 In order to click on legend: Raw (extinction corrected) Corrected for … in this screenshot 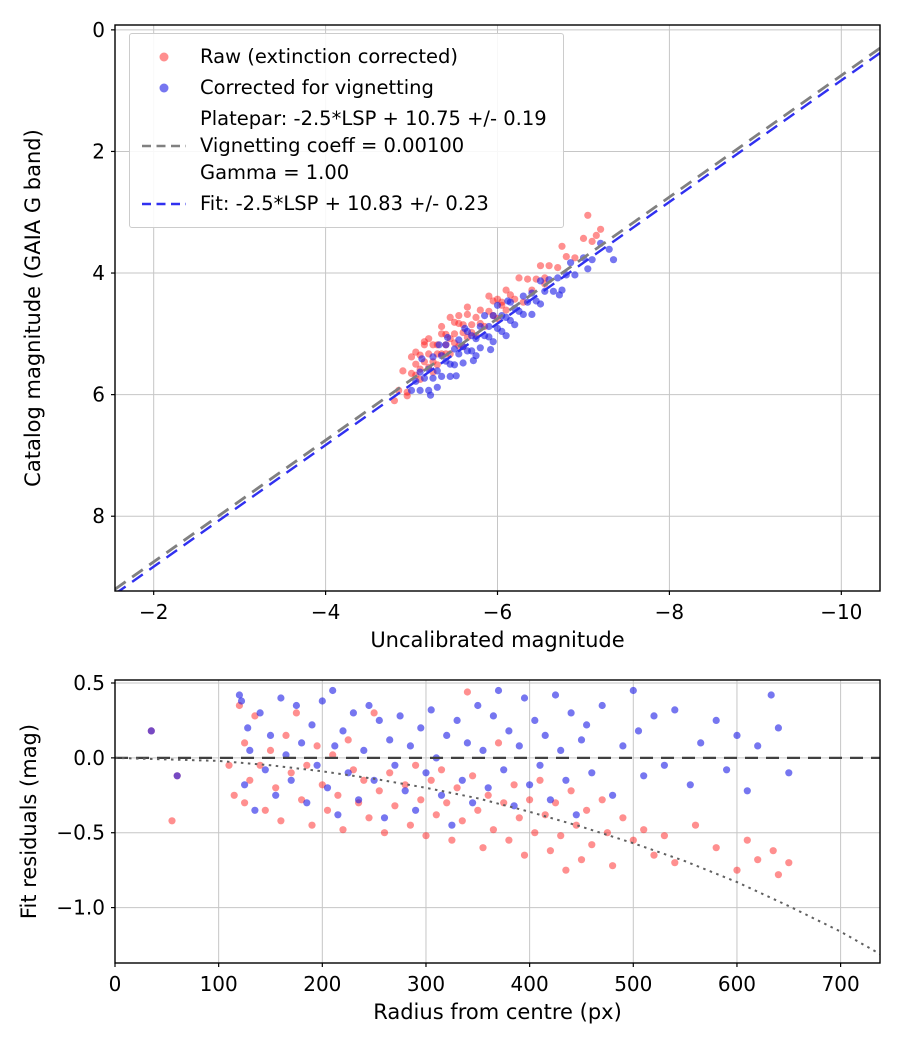, I will do `click(346, 131)`.